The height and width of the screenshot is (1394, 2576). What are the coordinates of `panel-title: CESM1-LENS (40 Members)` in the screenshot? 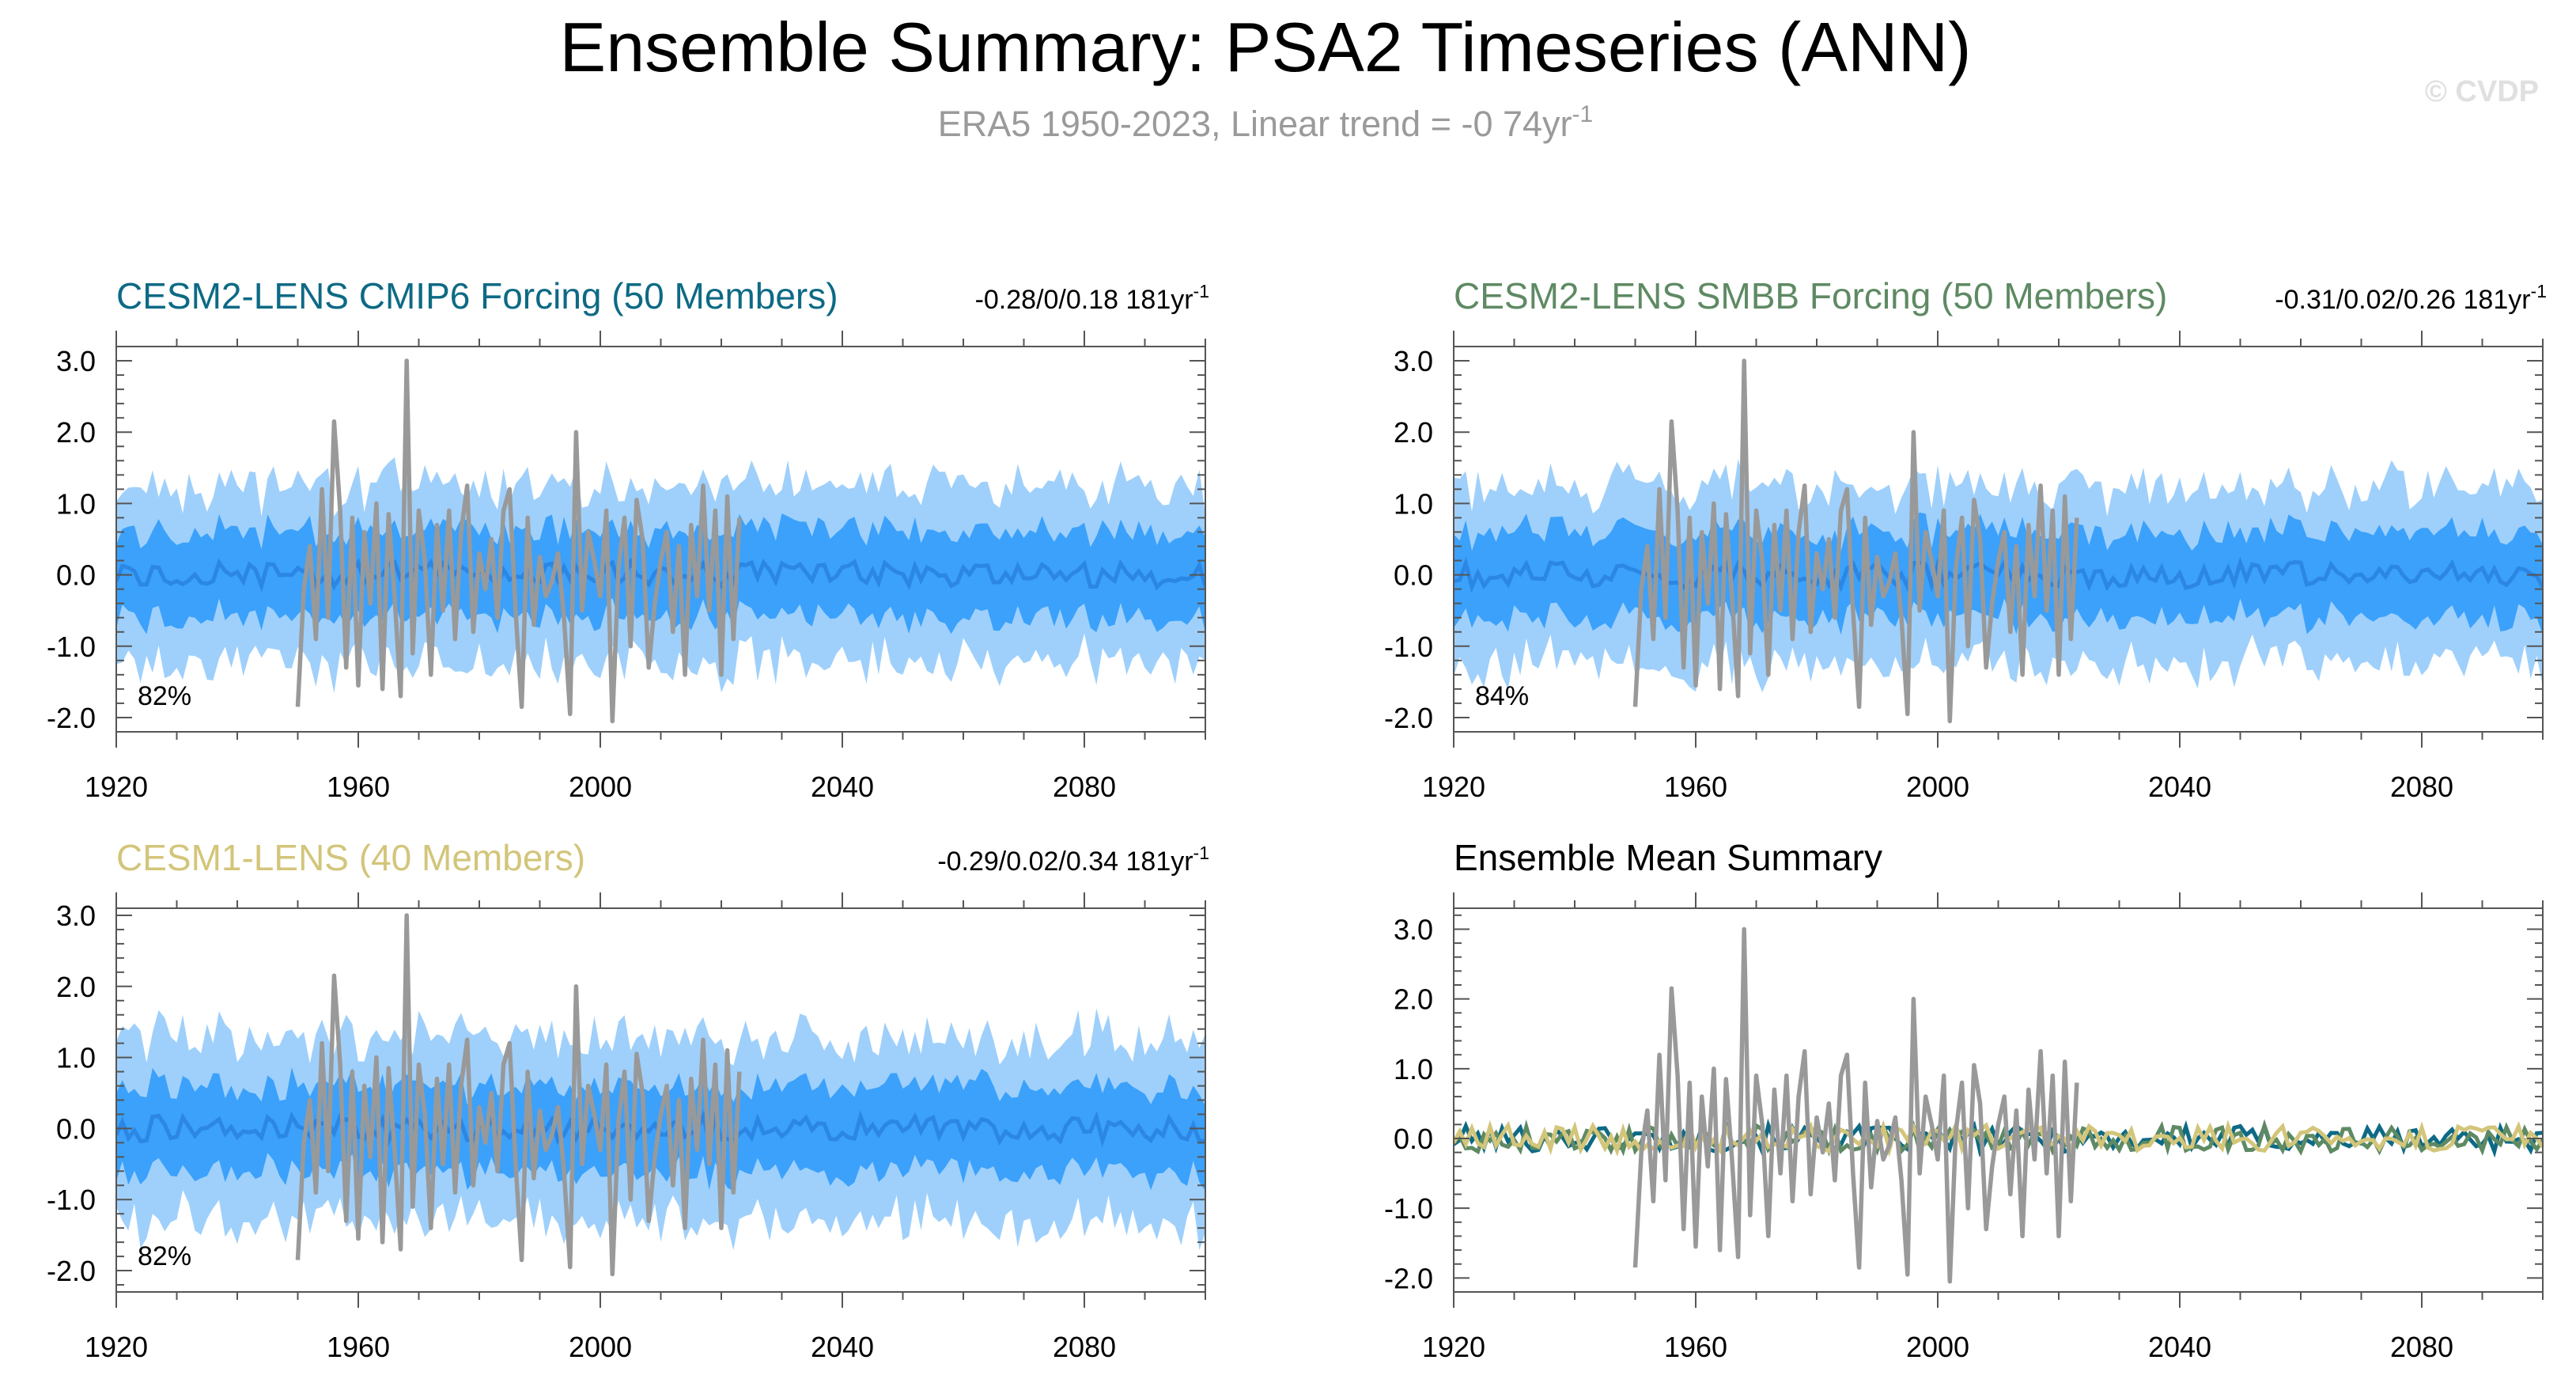 It's located at (351, 857).